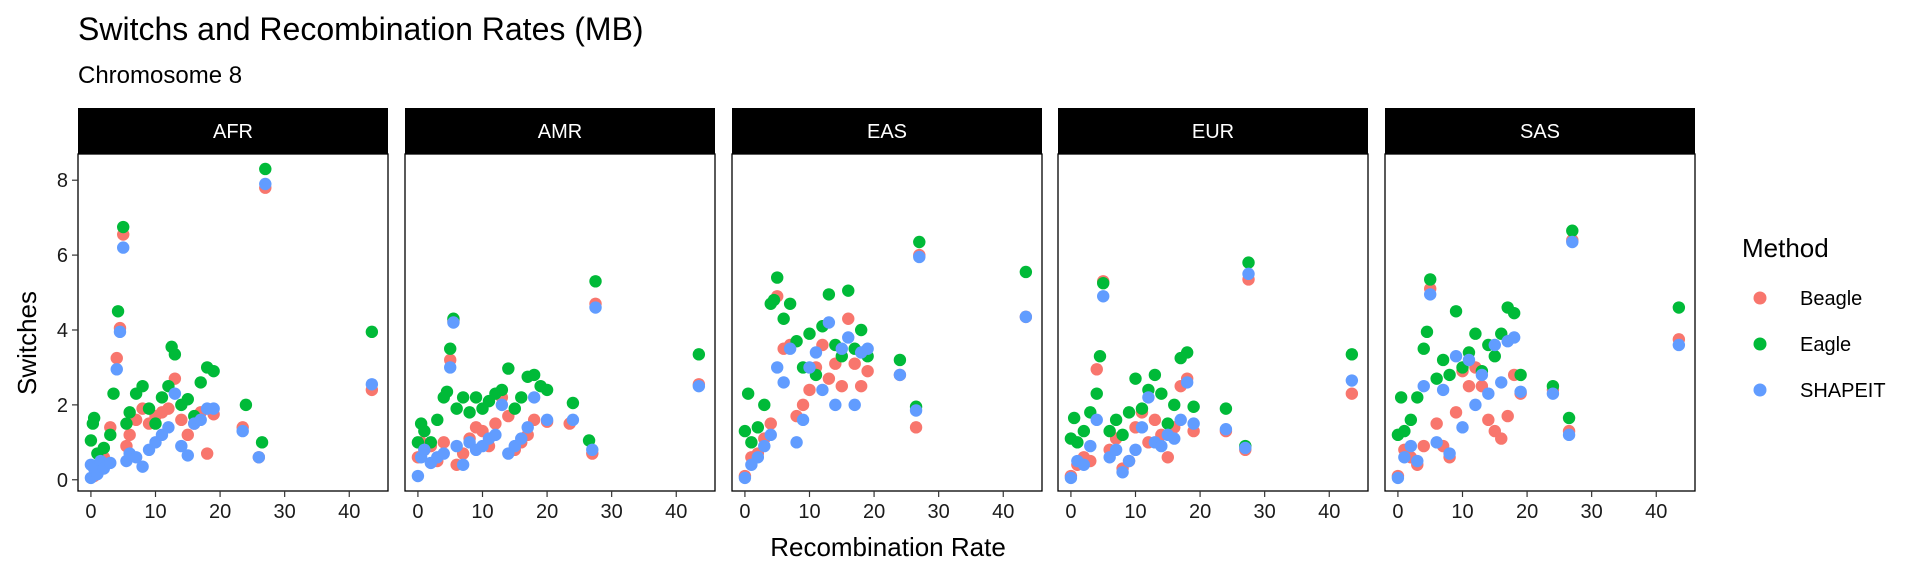 The width and height of the screenshot is (1920, 576). Describe the element at coordinates (62, 256) in the screenshot. I see `y-tick-label: 6` at that location.